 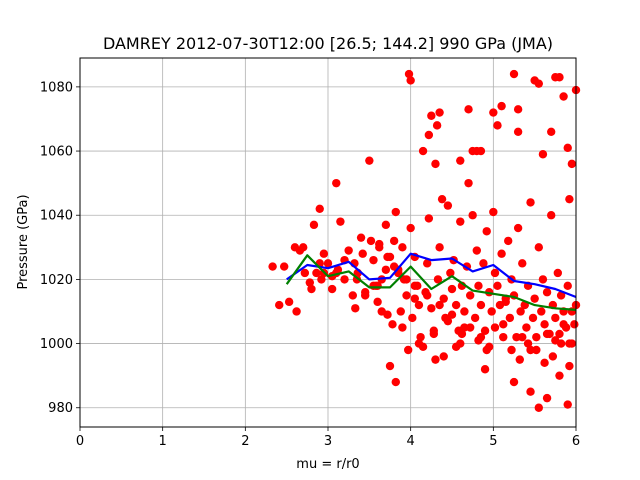 What do you see at coordinates (60, 408) in the screenshot?
I see `y-tick-label: 980` at bounding box center [60, 408].